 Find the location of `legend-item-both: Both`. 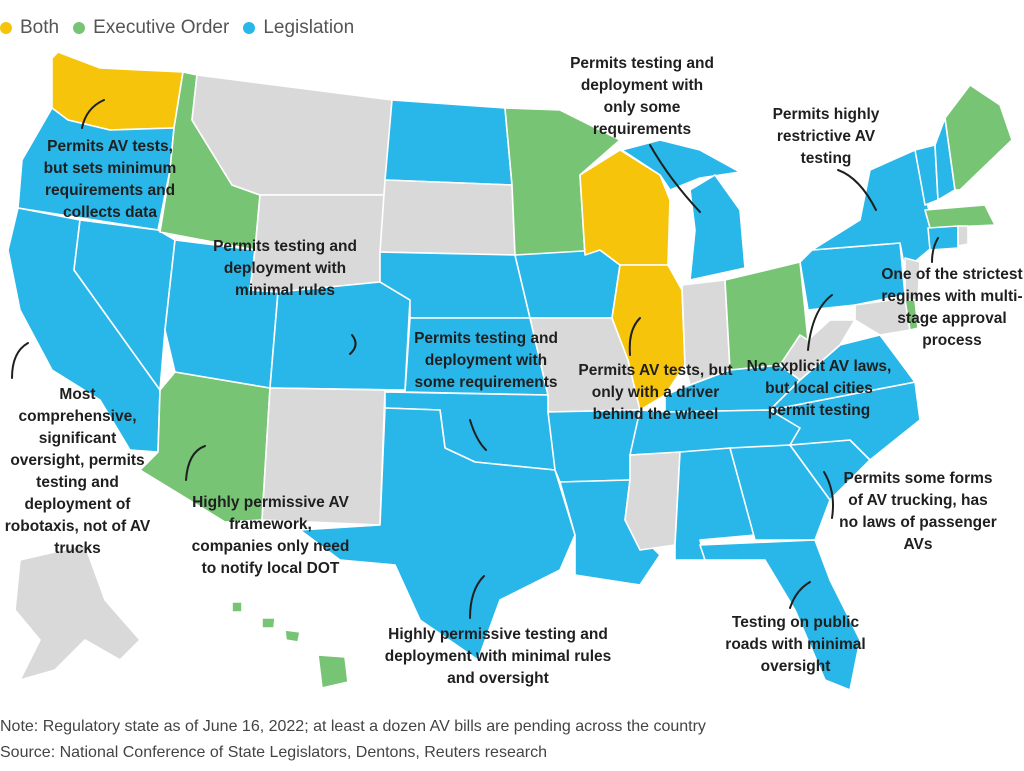

legend-item-both: Both is located at coordinates (29, 28).